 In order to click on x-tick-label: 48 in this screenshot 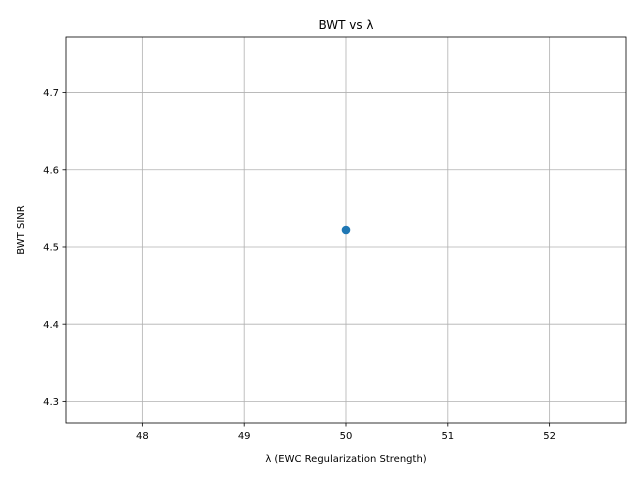, I will do `click(142, 436)`.